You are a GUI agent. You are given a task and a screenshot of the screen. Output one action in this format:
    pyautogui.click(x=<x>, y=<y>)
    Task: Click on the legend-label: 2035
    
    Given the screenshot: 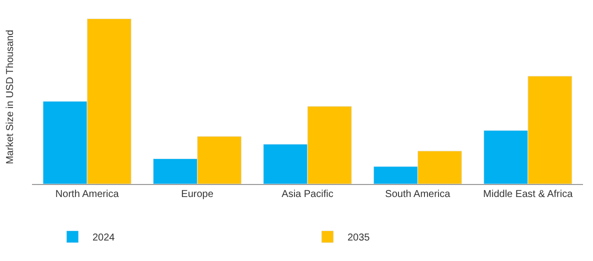 What is the action you would take?
    pyautogui.click(x=359, y=238)
    